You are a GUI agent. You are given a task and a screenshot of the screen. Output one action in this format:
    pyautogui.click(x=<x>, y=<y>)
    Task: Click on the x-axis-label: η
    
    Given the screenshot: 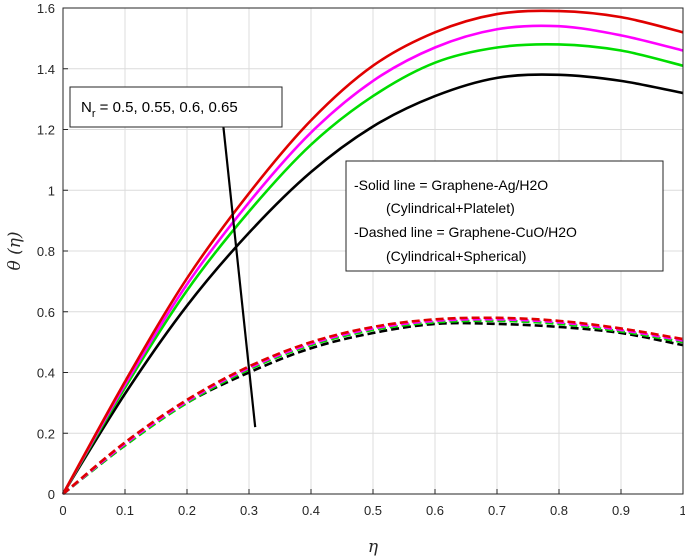 What is the action you would take?
    pyautogui.click(x=373, y=547)
    